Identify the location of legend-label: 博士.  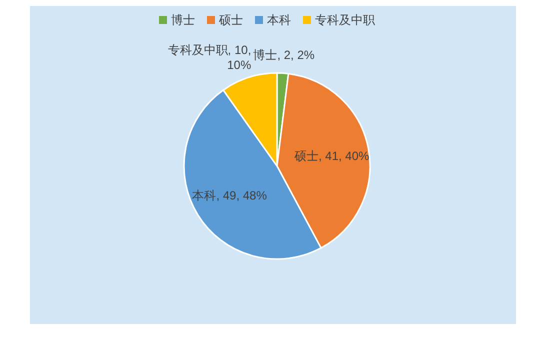
(183, 20).